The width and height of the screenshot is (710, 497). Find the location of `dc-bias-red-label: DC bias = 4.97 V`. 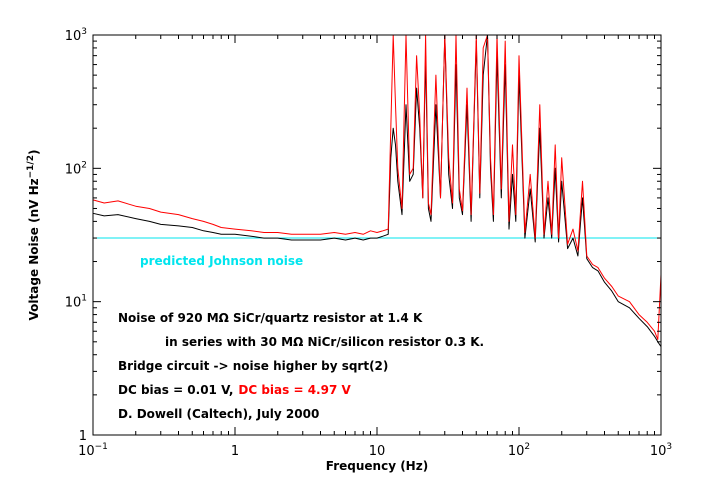

dc-bias-red-label: DC bias = 4.97 V is located at coordinates (294, 390).